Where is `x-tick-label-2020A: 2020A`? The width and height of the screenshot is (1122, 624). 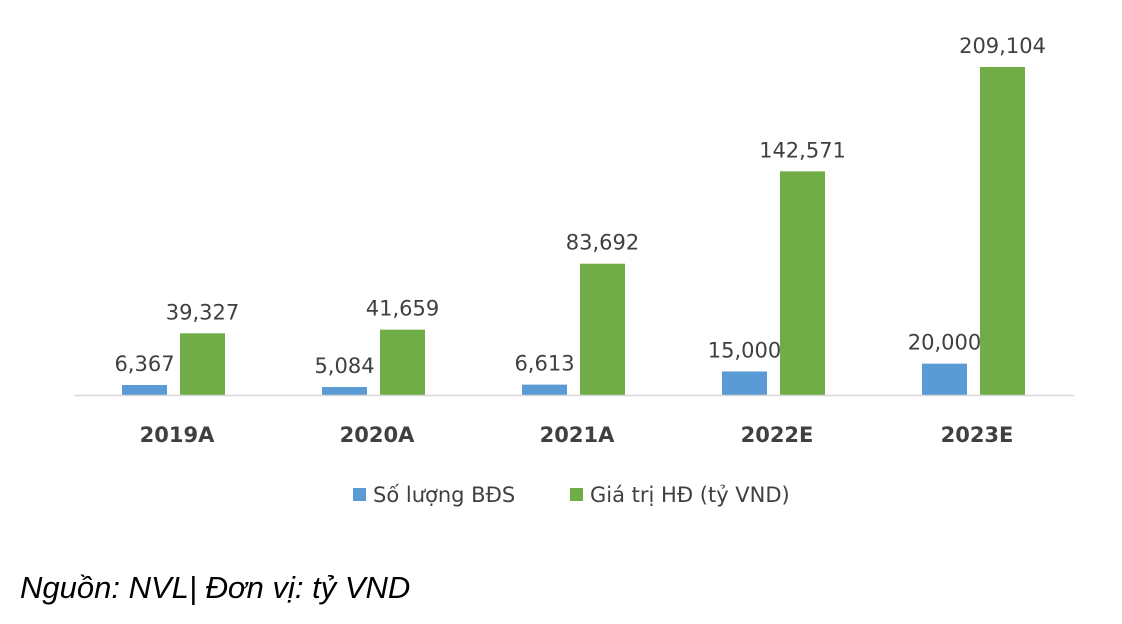 x-tick-label-2020A: 2020A is located at coordinates (377, 435).